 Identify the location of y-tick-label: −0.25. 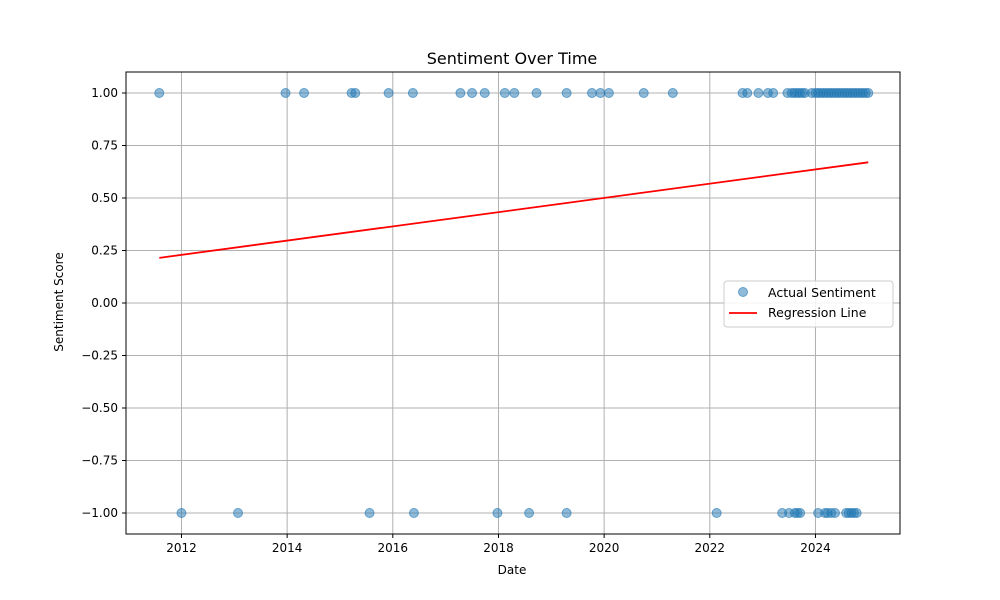
(99, 356).